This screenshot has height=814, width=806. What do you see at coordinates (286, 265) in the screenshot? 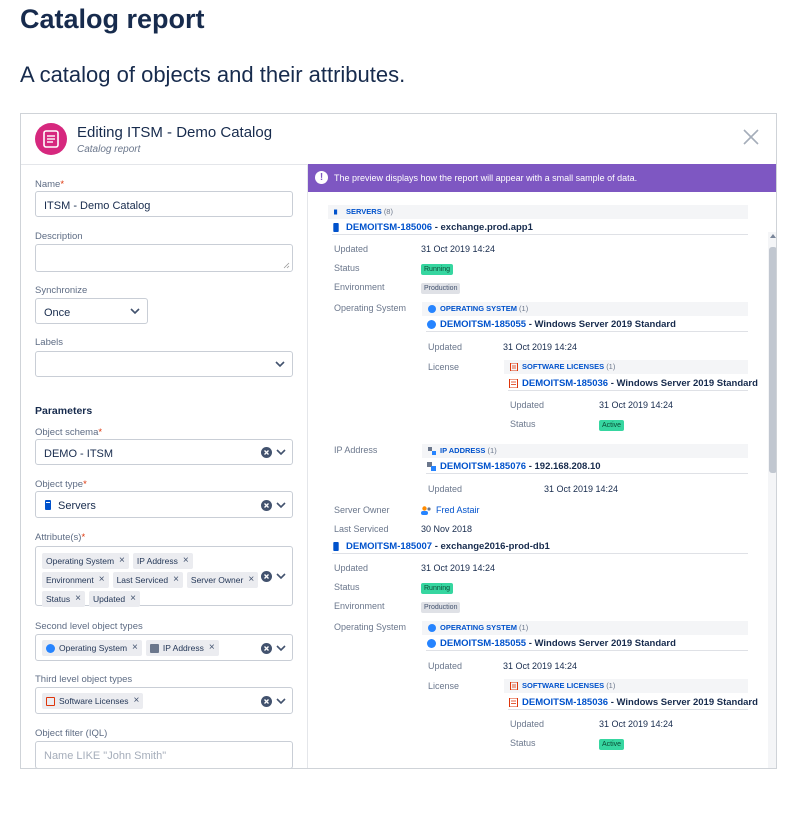
I see `resize-handle-icon` at bounding box center [286, 265].